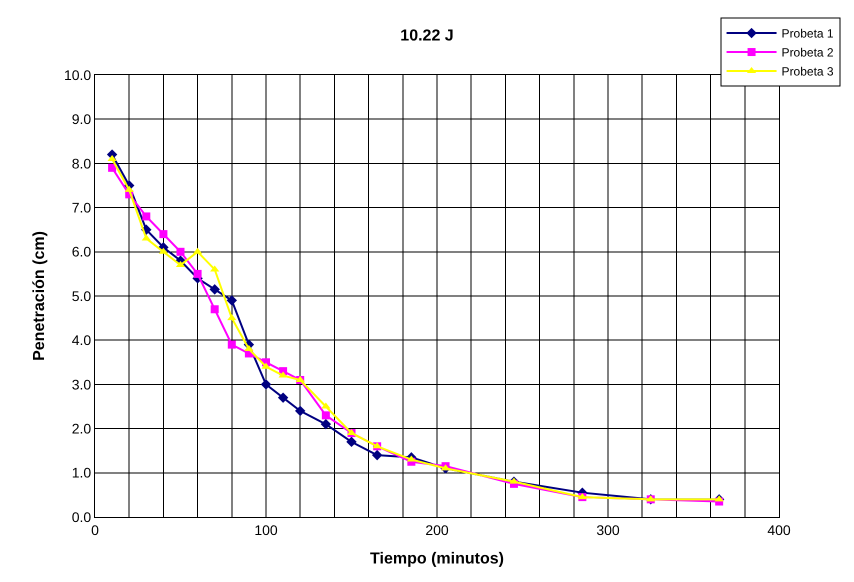  Describe the element at coordinates (39, 296) in the screenshot. I see `y-axis-title: Penetración (cm)` at that location.